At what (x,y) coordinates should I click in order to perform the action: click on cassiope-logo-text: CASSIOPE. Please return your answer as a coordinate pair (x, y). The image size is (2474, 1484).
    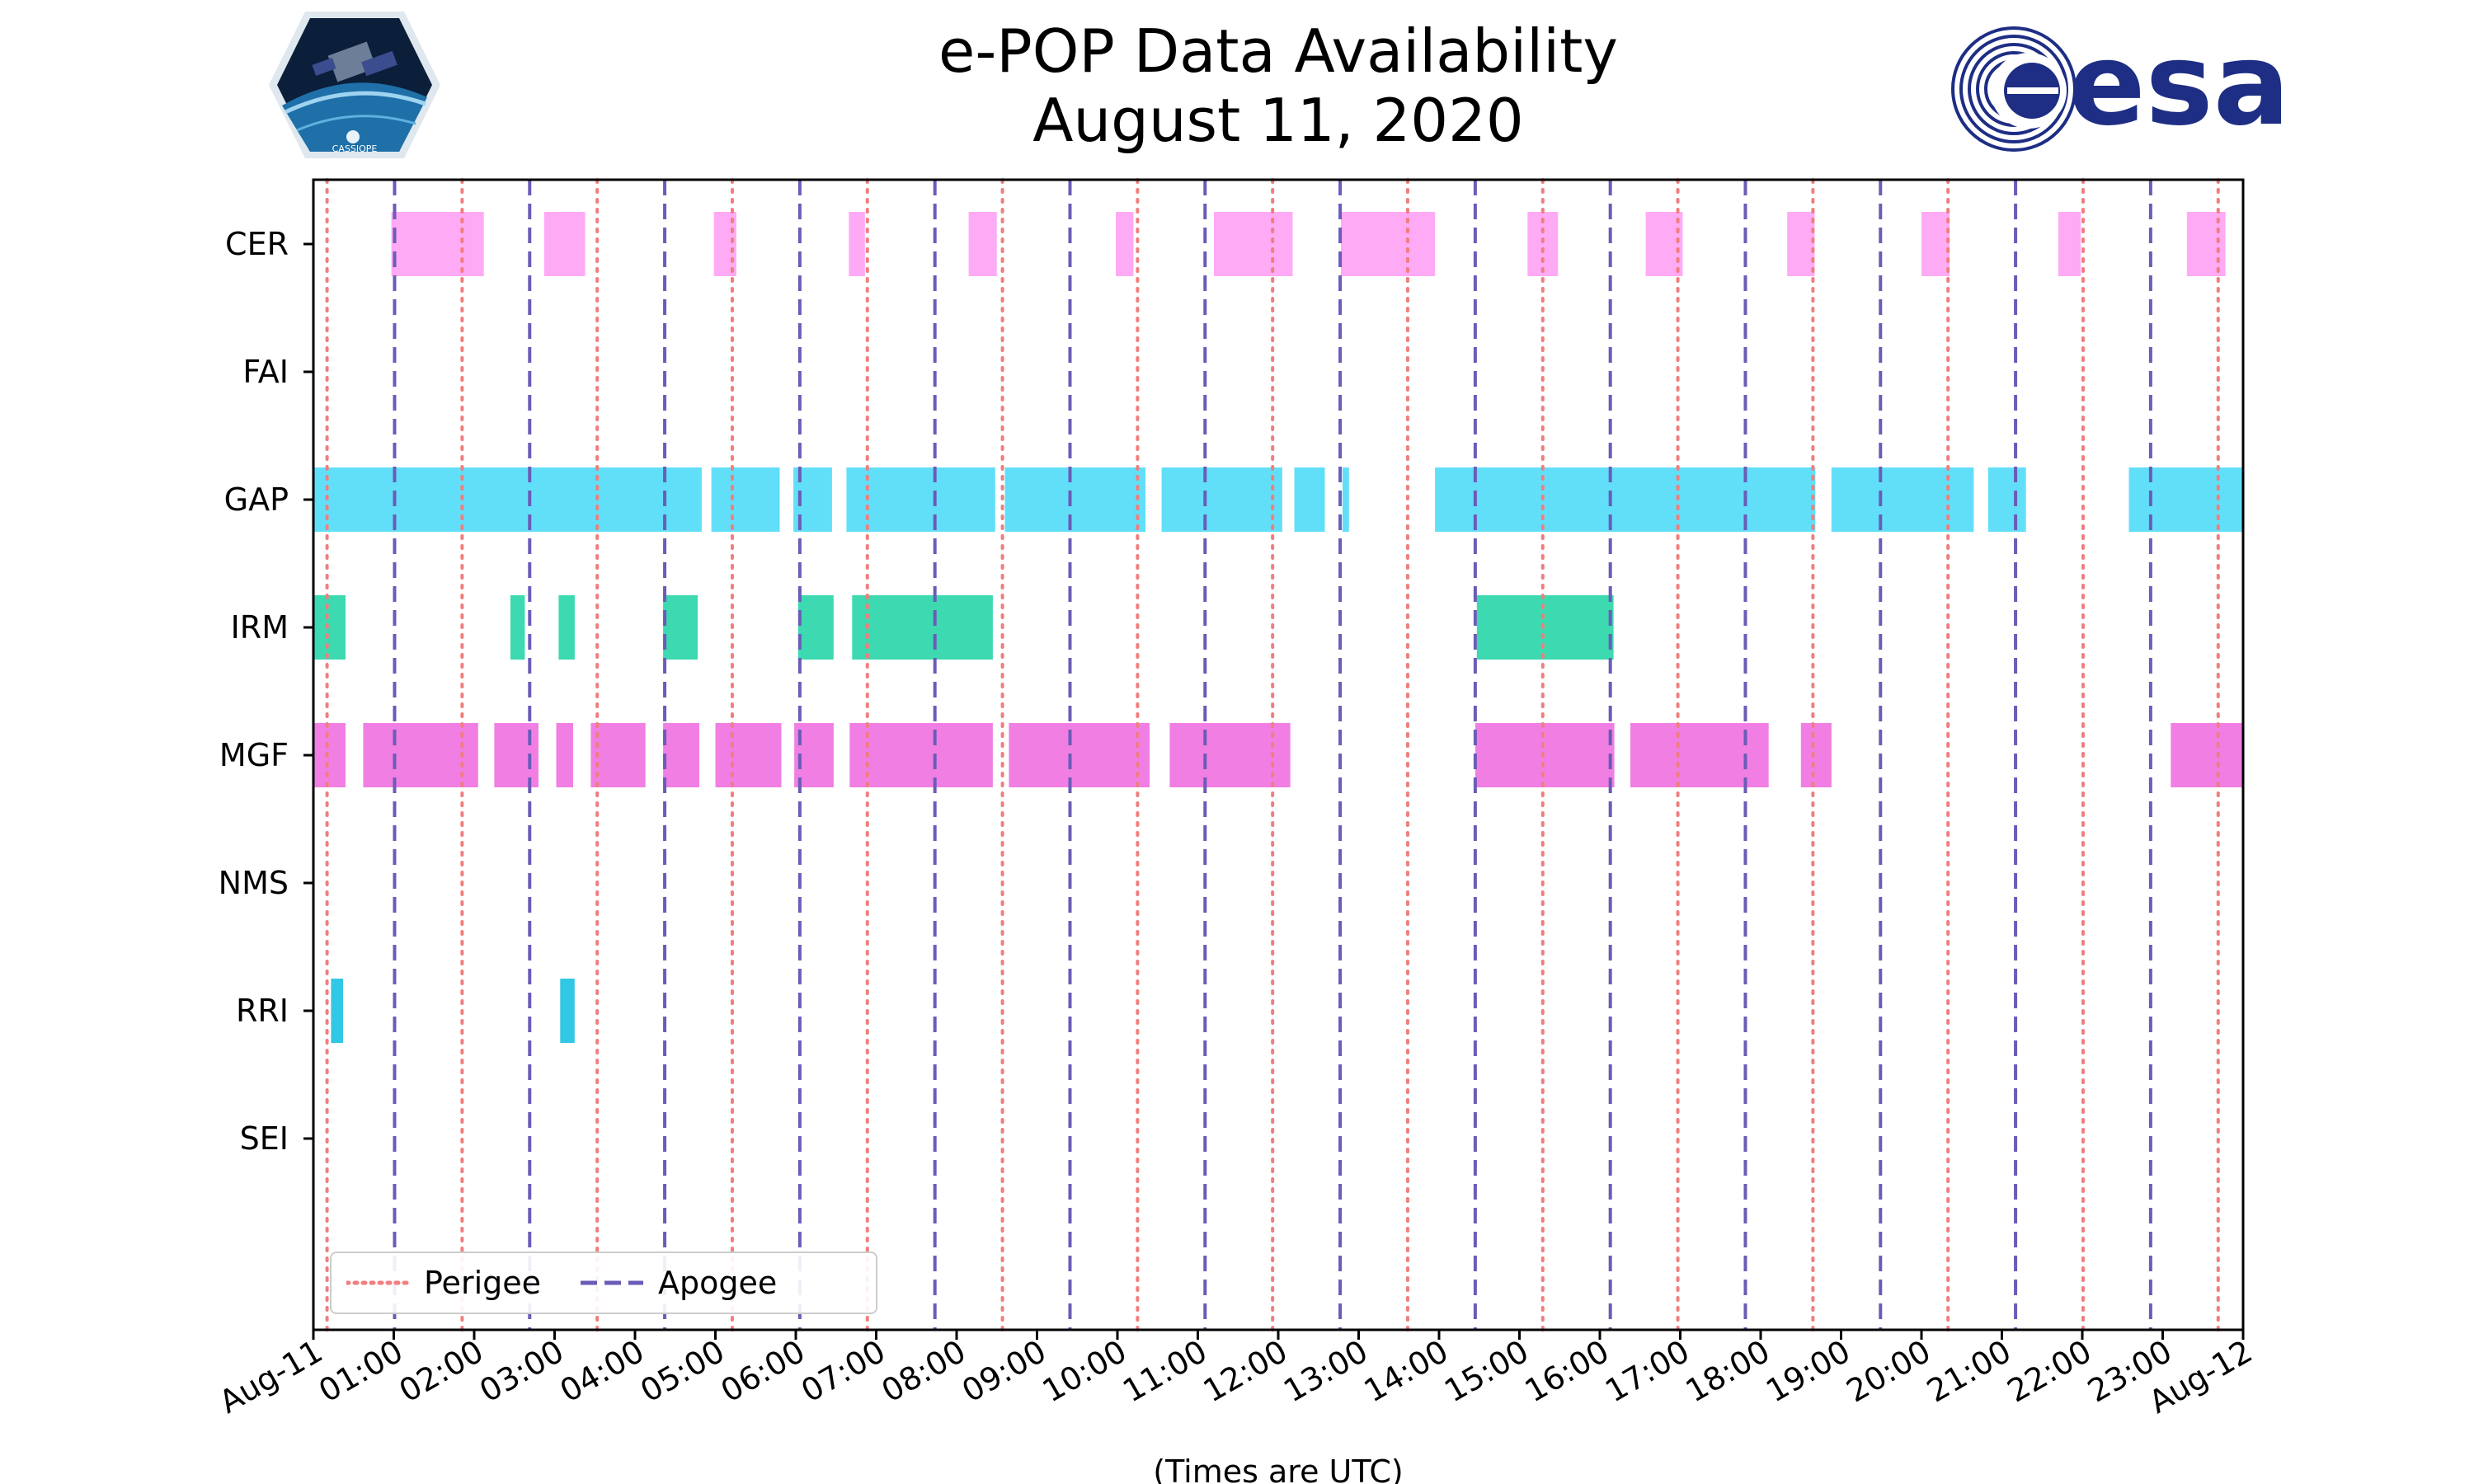
    Looking at the image, I should click on (355, 148).